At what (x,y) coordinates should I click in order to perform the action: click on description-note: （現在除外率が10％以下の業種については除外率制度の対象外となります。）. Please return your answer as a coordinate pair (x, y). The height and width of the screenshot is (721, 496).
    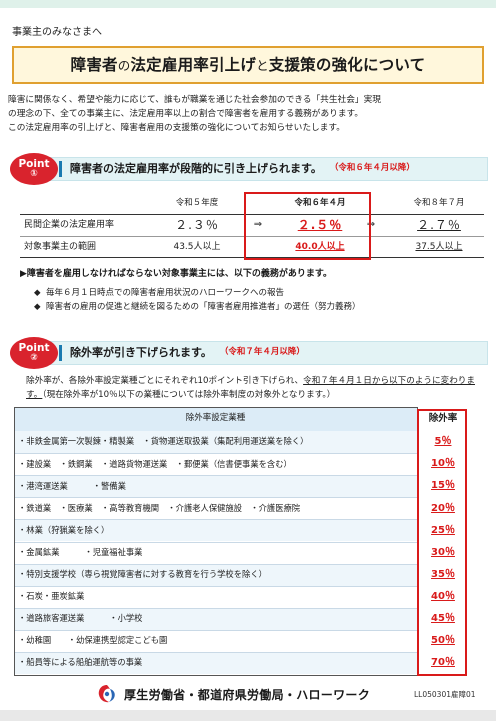
    Looking at the image, I should click on (189, 394).